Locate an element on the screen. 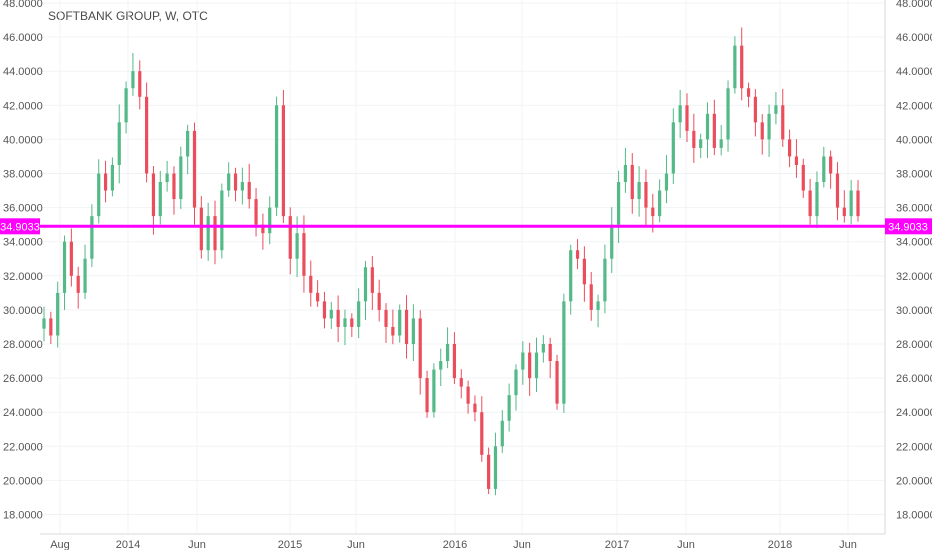  y-tick-label-right: 42.0000 is located at coordinates (914, 106).